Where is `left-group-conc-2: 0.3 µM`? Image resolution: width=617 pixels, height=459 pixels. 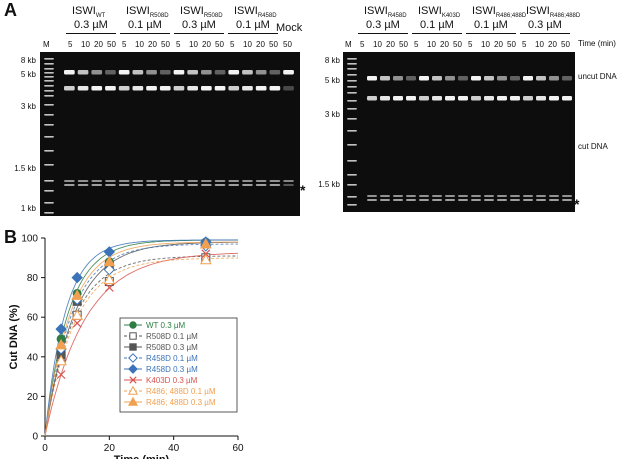
left-group-conc-2: 0.3 µM is located at coordinates (199, 25).